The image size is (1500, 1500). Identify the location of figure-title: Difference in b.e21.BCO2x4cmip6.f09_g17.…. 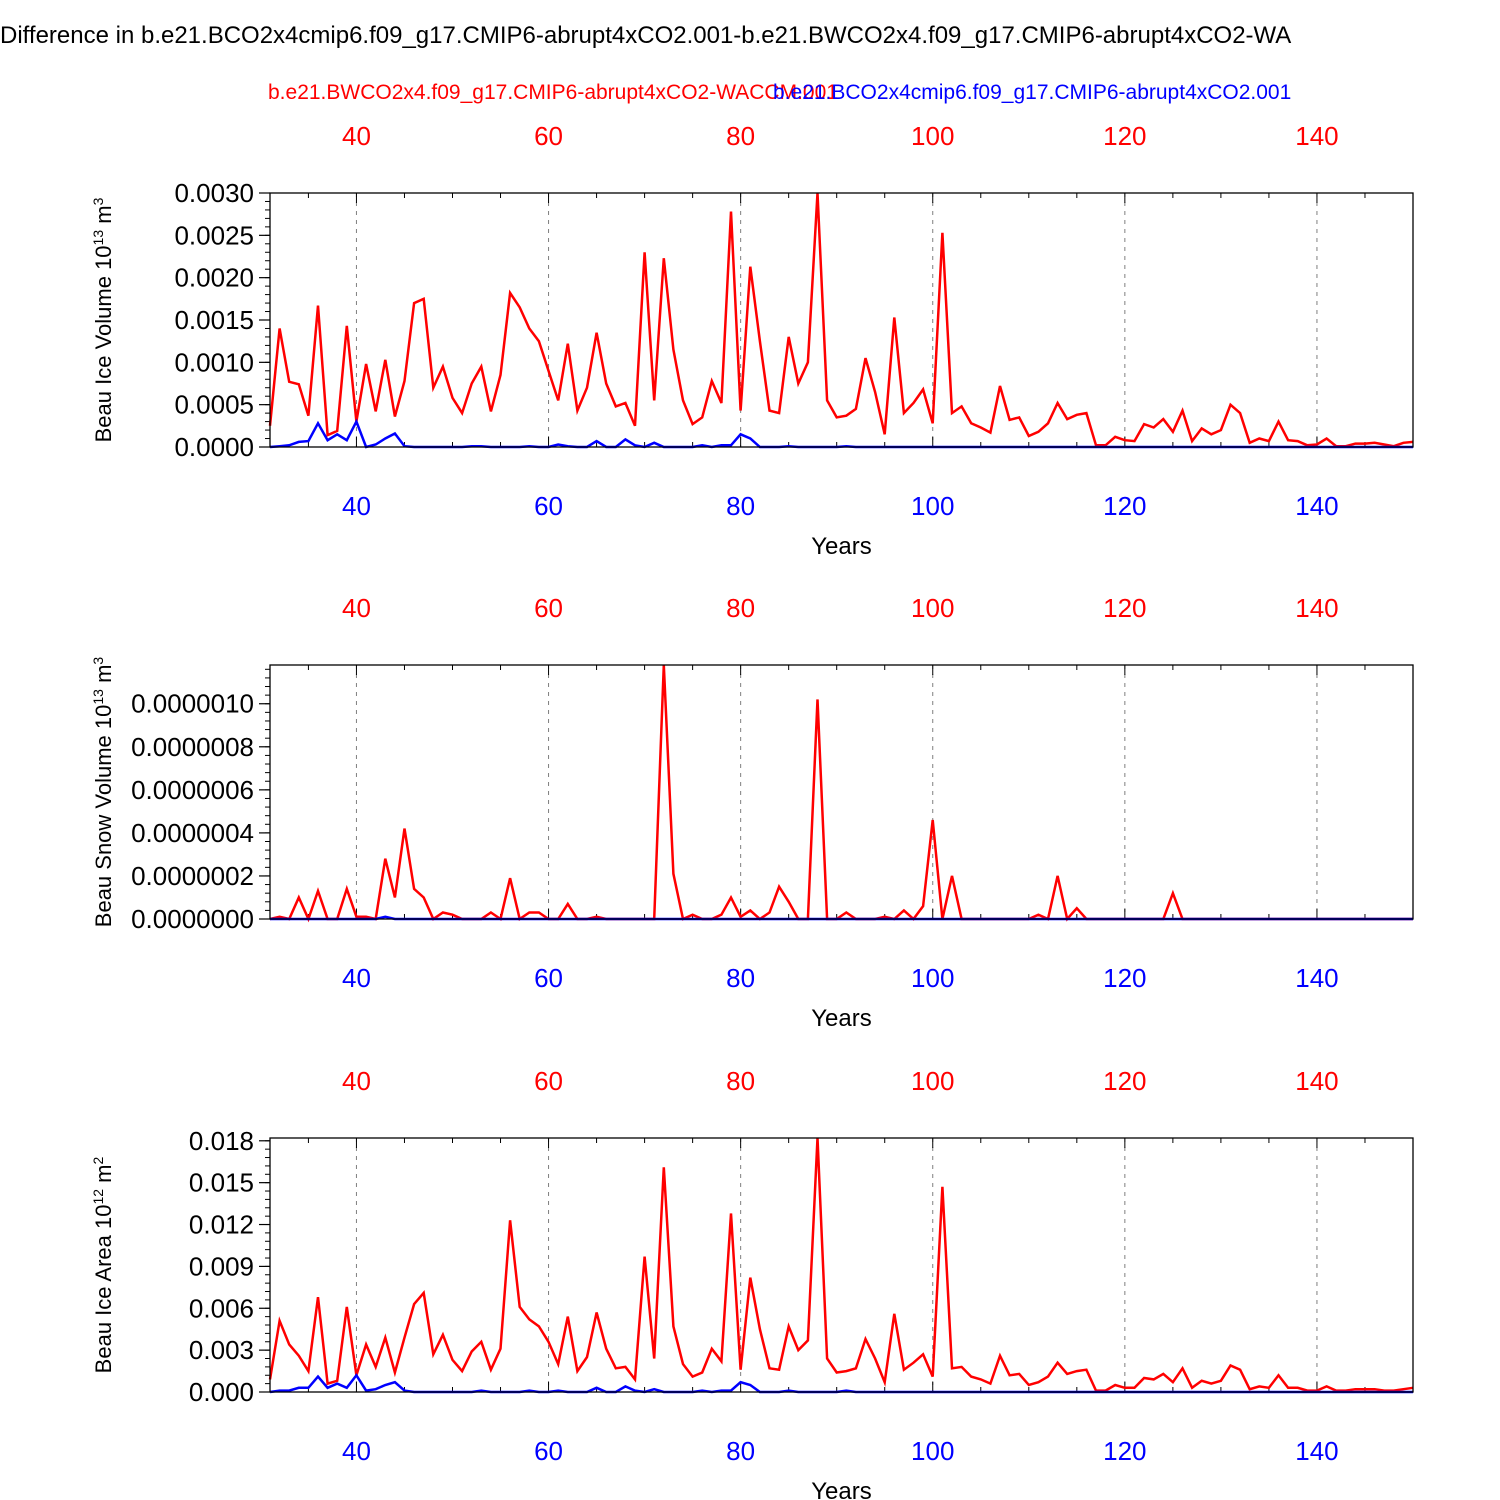
(646, 35).